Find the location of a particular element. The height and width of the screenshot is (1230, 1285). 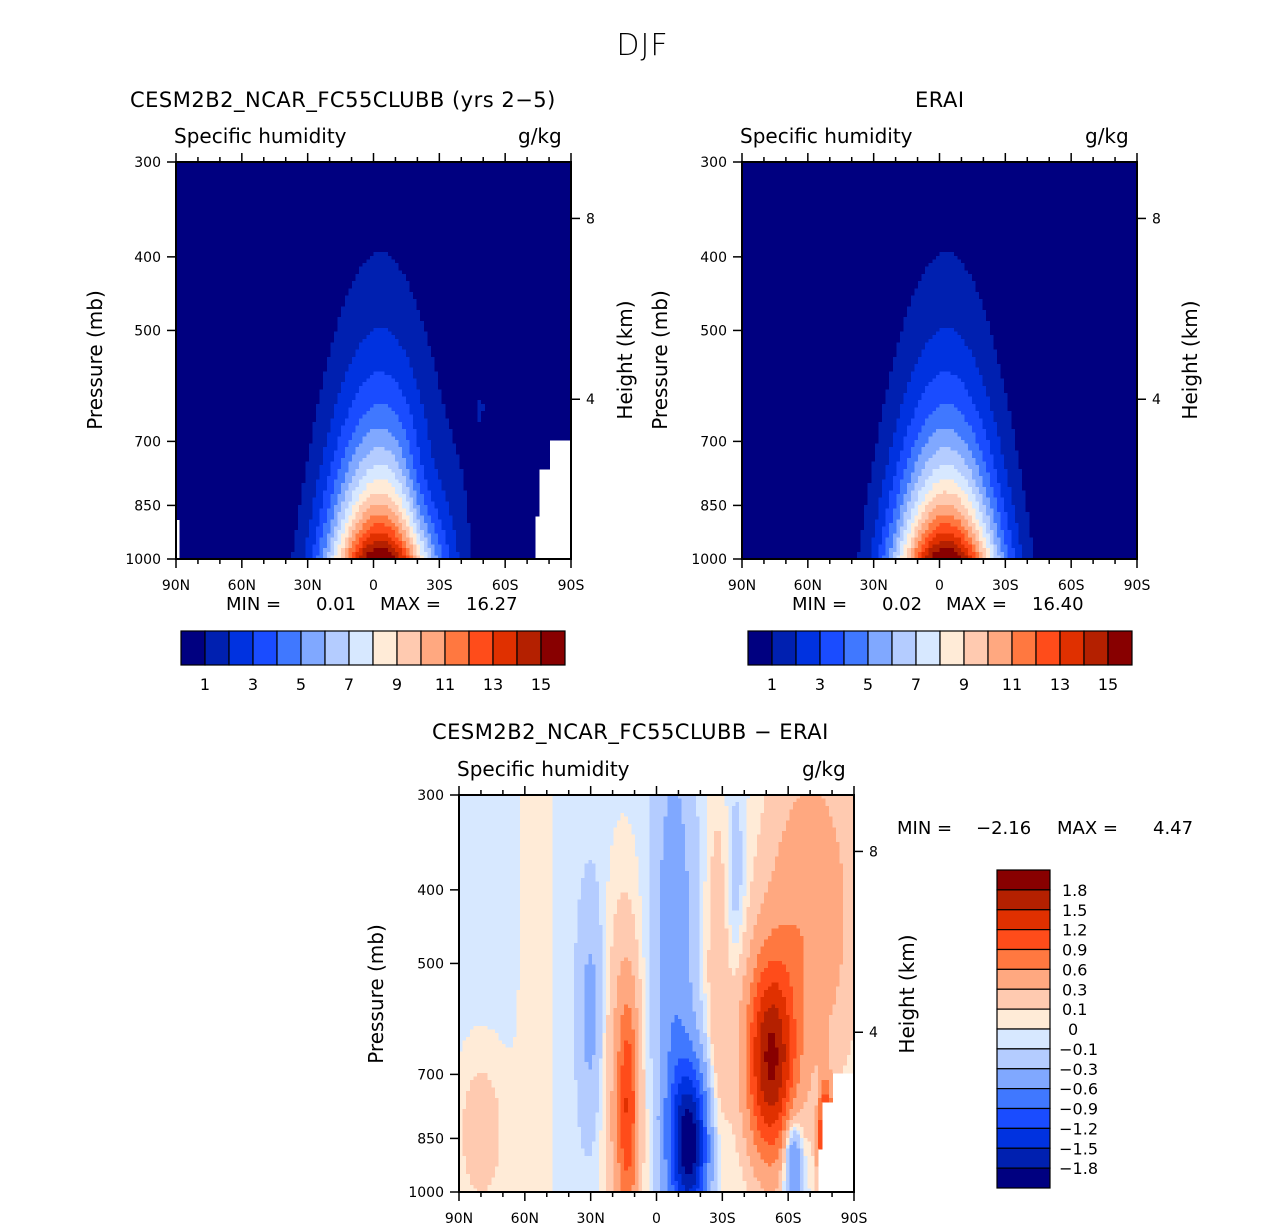

colorbar-label-model: 1 is located at coordinates (205, 684).